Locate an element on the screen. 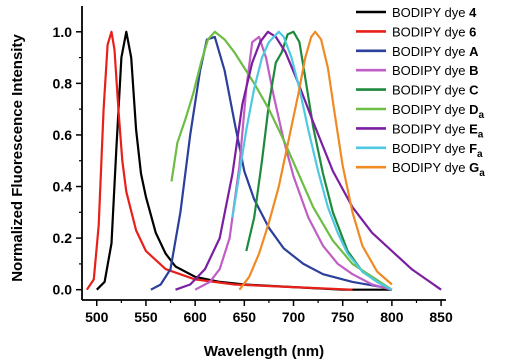 Image resolution: width=512 pixels, height=364 pixels. x-tick-label: 750 is located at coordinates (343, 317).